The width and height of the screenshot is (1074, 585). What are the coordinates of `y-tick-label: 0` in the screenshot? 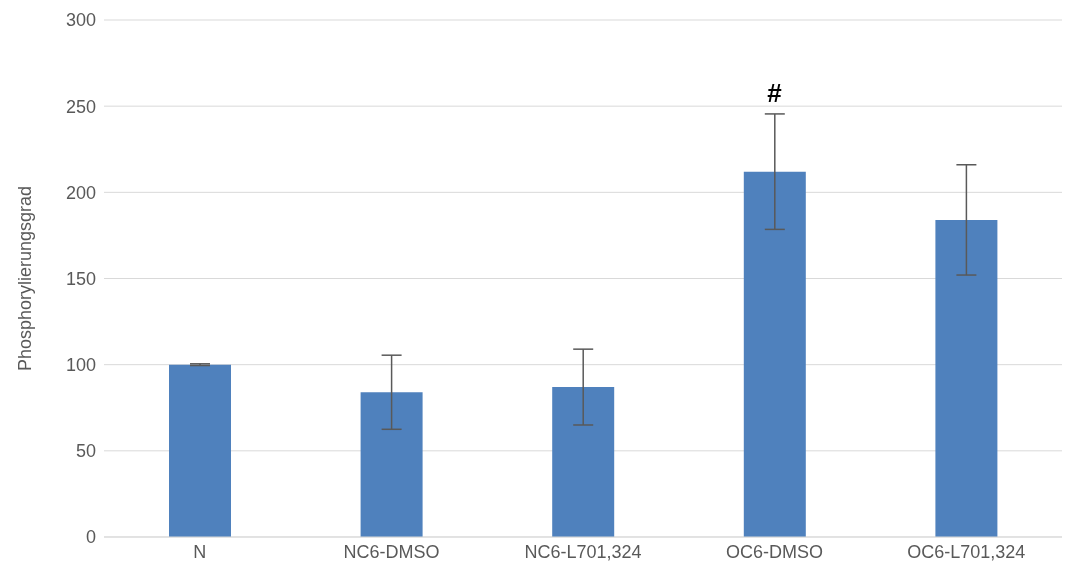 It's located at (90, 537).